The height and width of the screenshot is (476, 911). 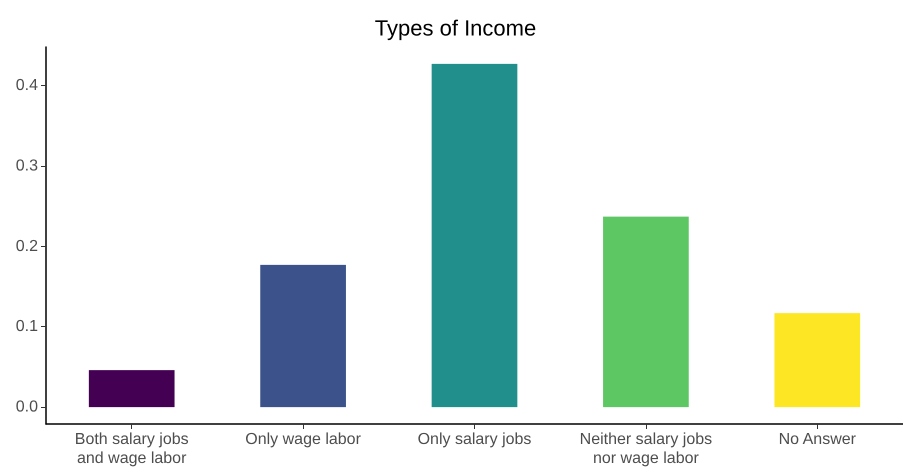 What do you see at coordinates (131, 449) in the screenshot?
I see `x-tick-label: Both salary jobs and wage labor` at bounding box center [131, 449].